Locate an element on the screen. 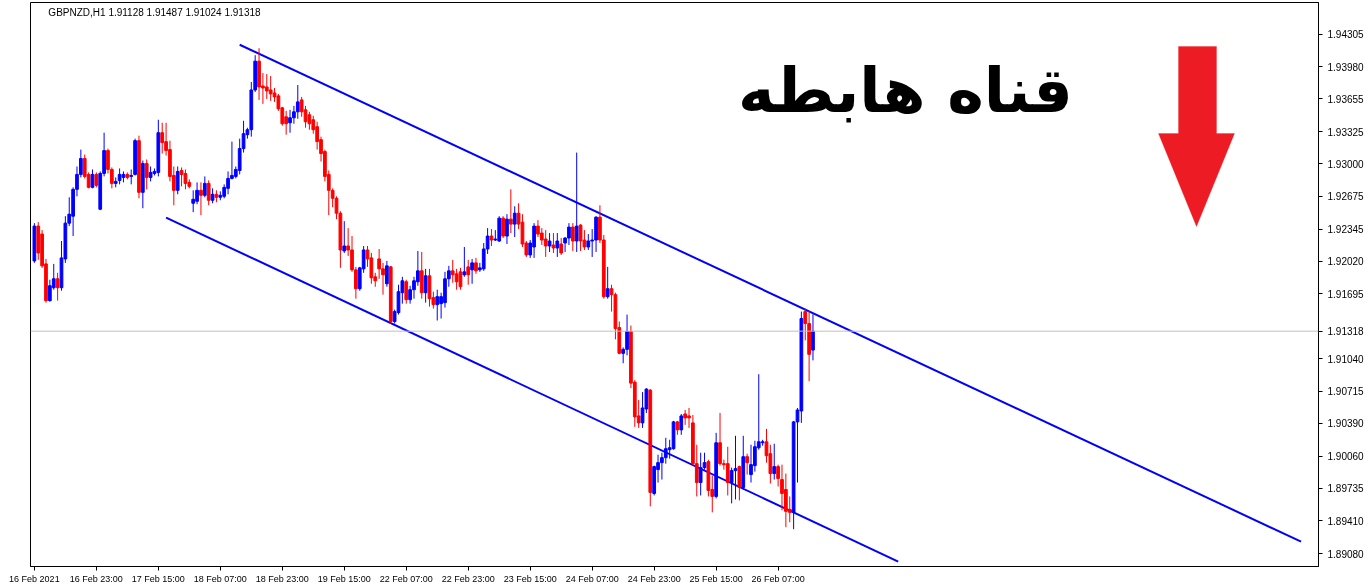 This screenshot has width=1366, height=586. y-tick-label: 1.90060 is located at coordinates (1346, 457).